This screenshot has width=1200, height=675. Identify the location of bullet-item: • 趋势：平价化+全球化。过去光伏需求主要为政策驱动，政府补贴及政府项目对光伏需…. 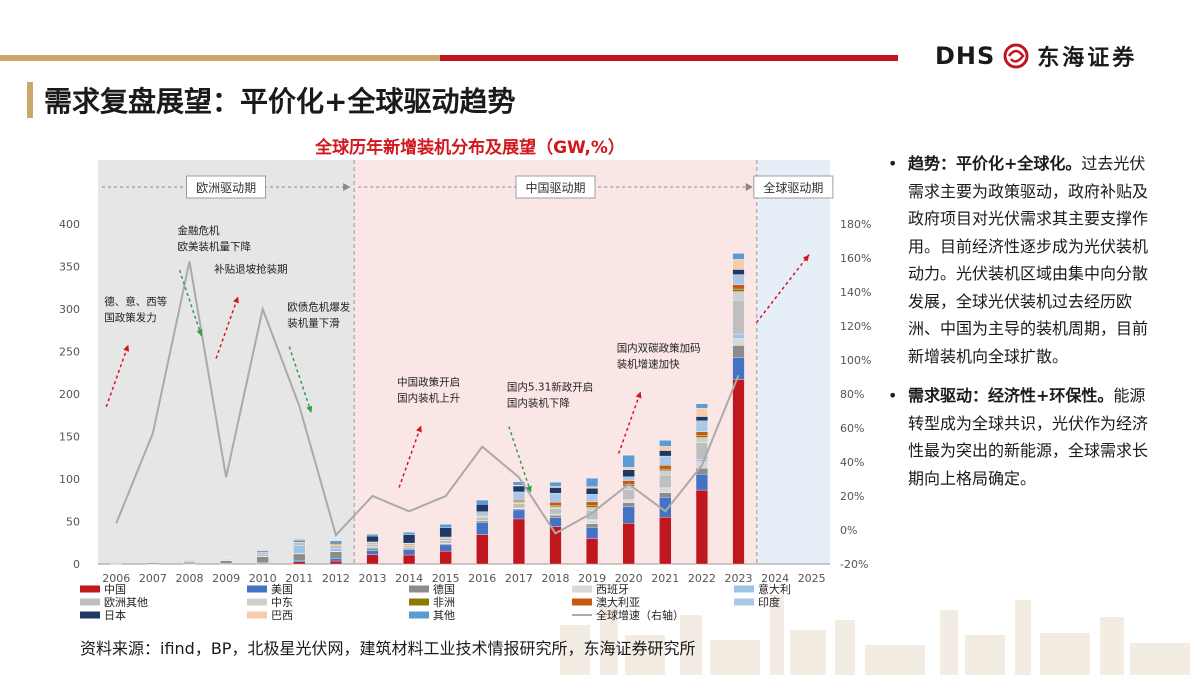
(1023, 260).